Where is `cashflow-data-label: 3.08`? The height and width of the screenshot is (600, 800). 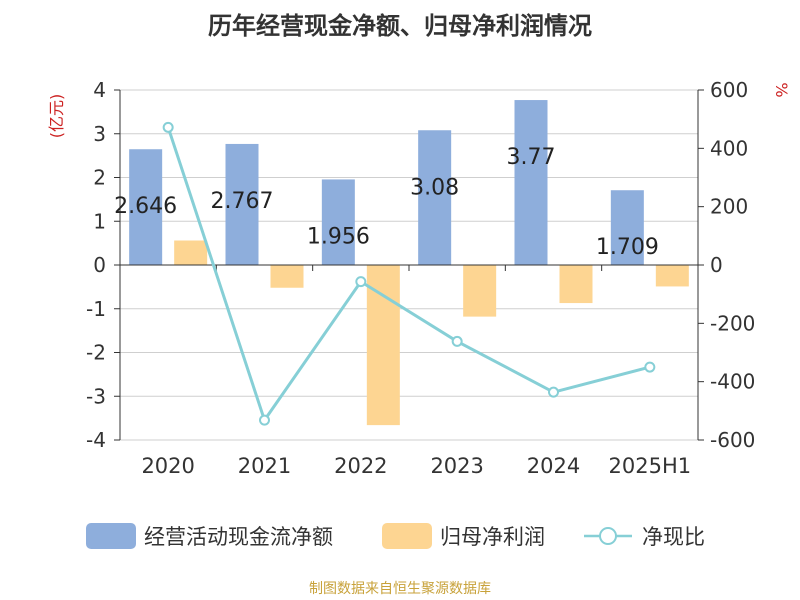
cashflow-data-label: 3.08 is located at coordinates (434, 187).